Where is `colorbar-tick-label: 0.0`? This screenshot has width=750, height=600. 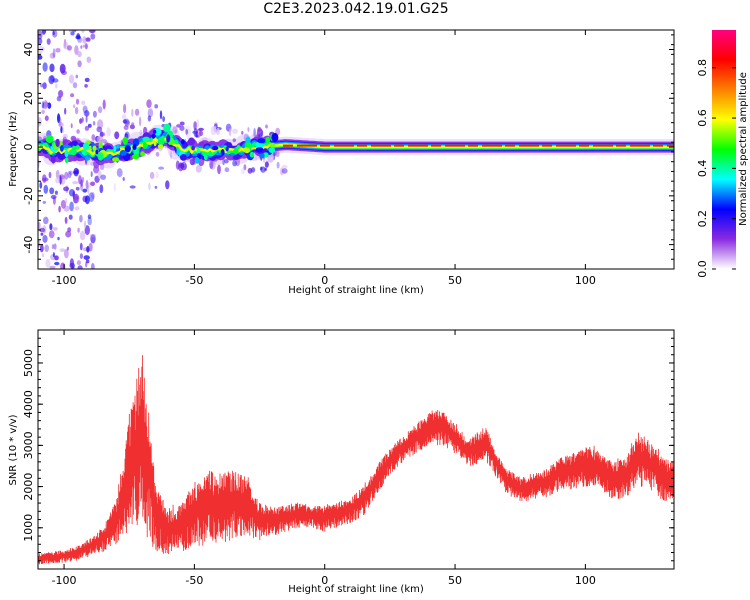
colorbar-tick-label: 0.0 is located at coordinates (702, 269).